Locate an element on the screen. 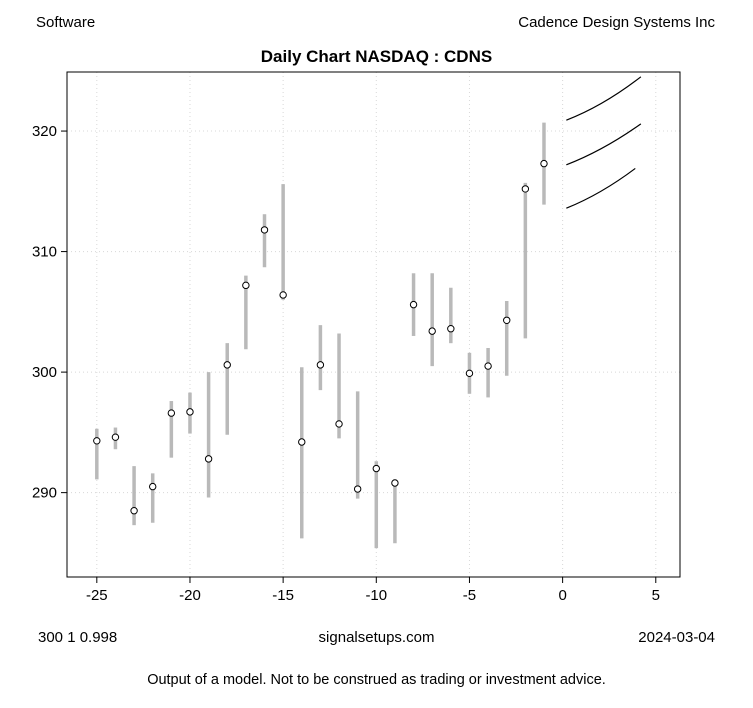 The image size is (753, 708). model-params-label: 300 1 0.998 is located at coordinates (78, 637).